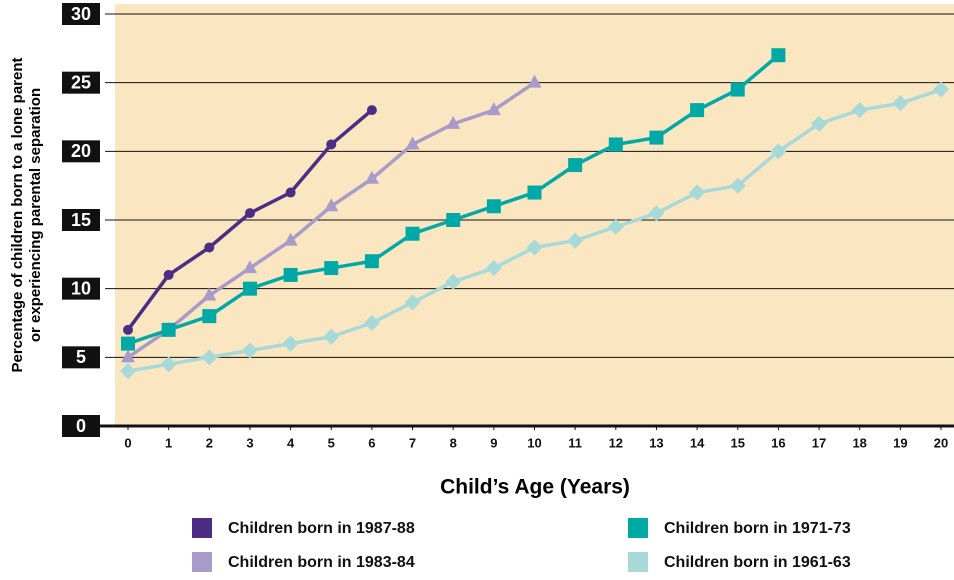 This screenshot has width=954, height=580. I want to click on y-axis-label: or experiencing parental separation, so click(35, 215).